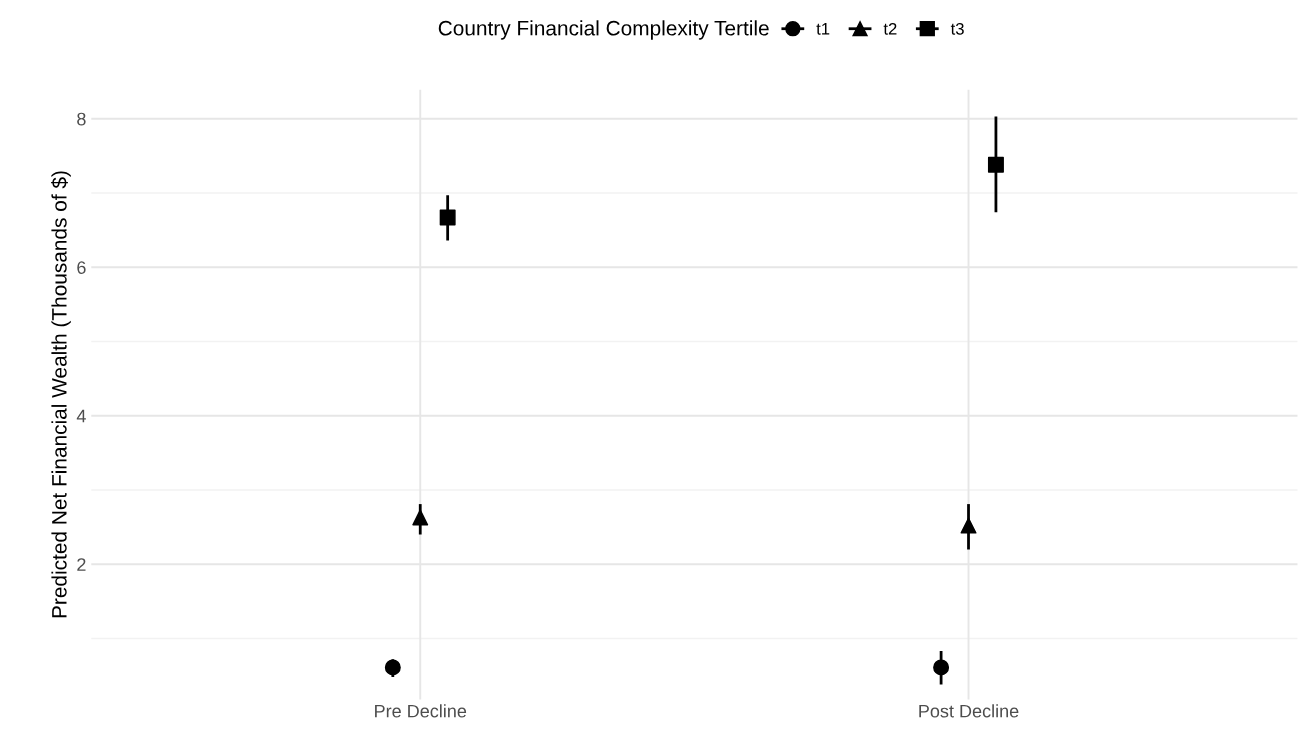 This screenshot has width=1304, height=748. Describe the element at coordinates (969, 711) in the screenshot. I see `x-tick-label: Post Decline` at that location.